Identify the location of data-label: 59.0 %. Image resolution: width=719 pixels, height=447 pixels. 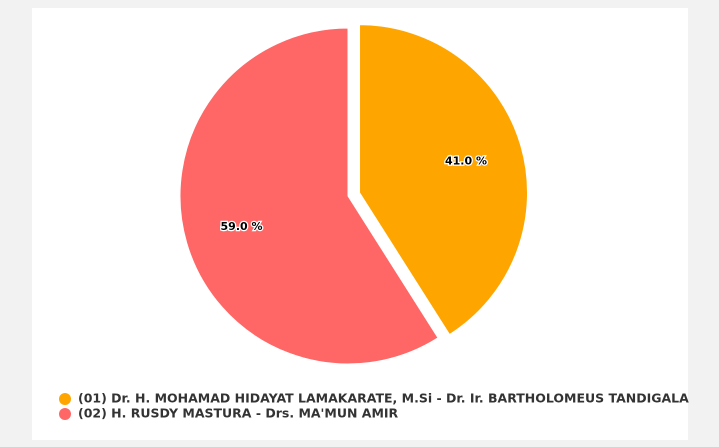
(242, 226).